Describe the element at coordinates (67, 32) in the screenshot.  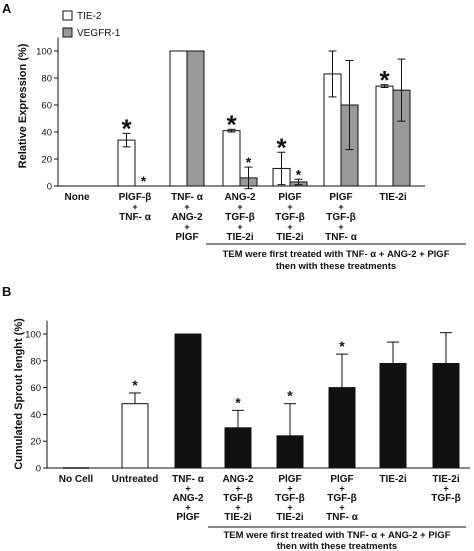
I see `legend-swatch-vegfr1` at that location.